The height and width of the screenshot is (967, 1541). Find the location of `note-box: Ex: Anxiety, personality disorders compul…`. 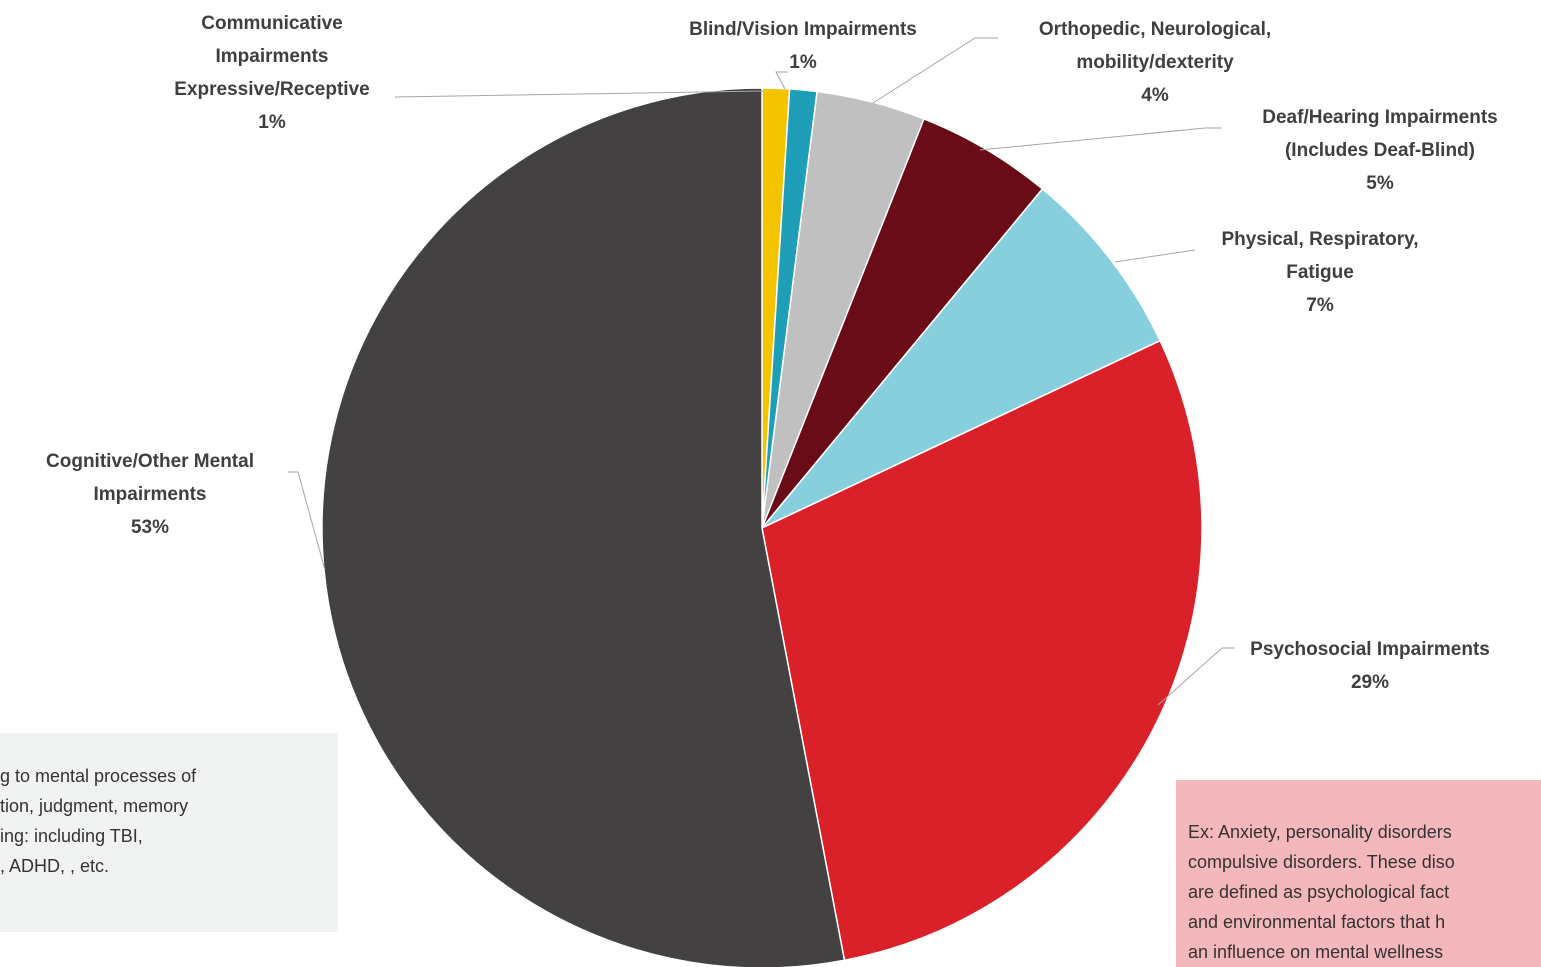

note-box: Ex: Anxiety, personality disorders compul… is located at coordinates (1358, 873).